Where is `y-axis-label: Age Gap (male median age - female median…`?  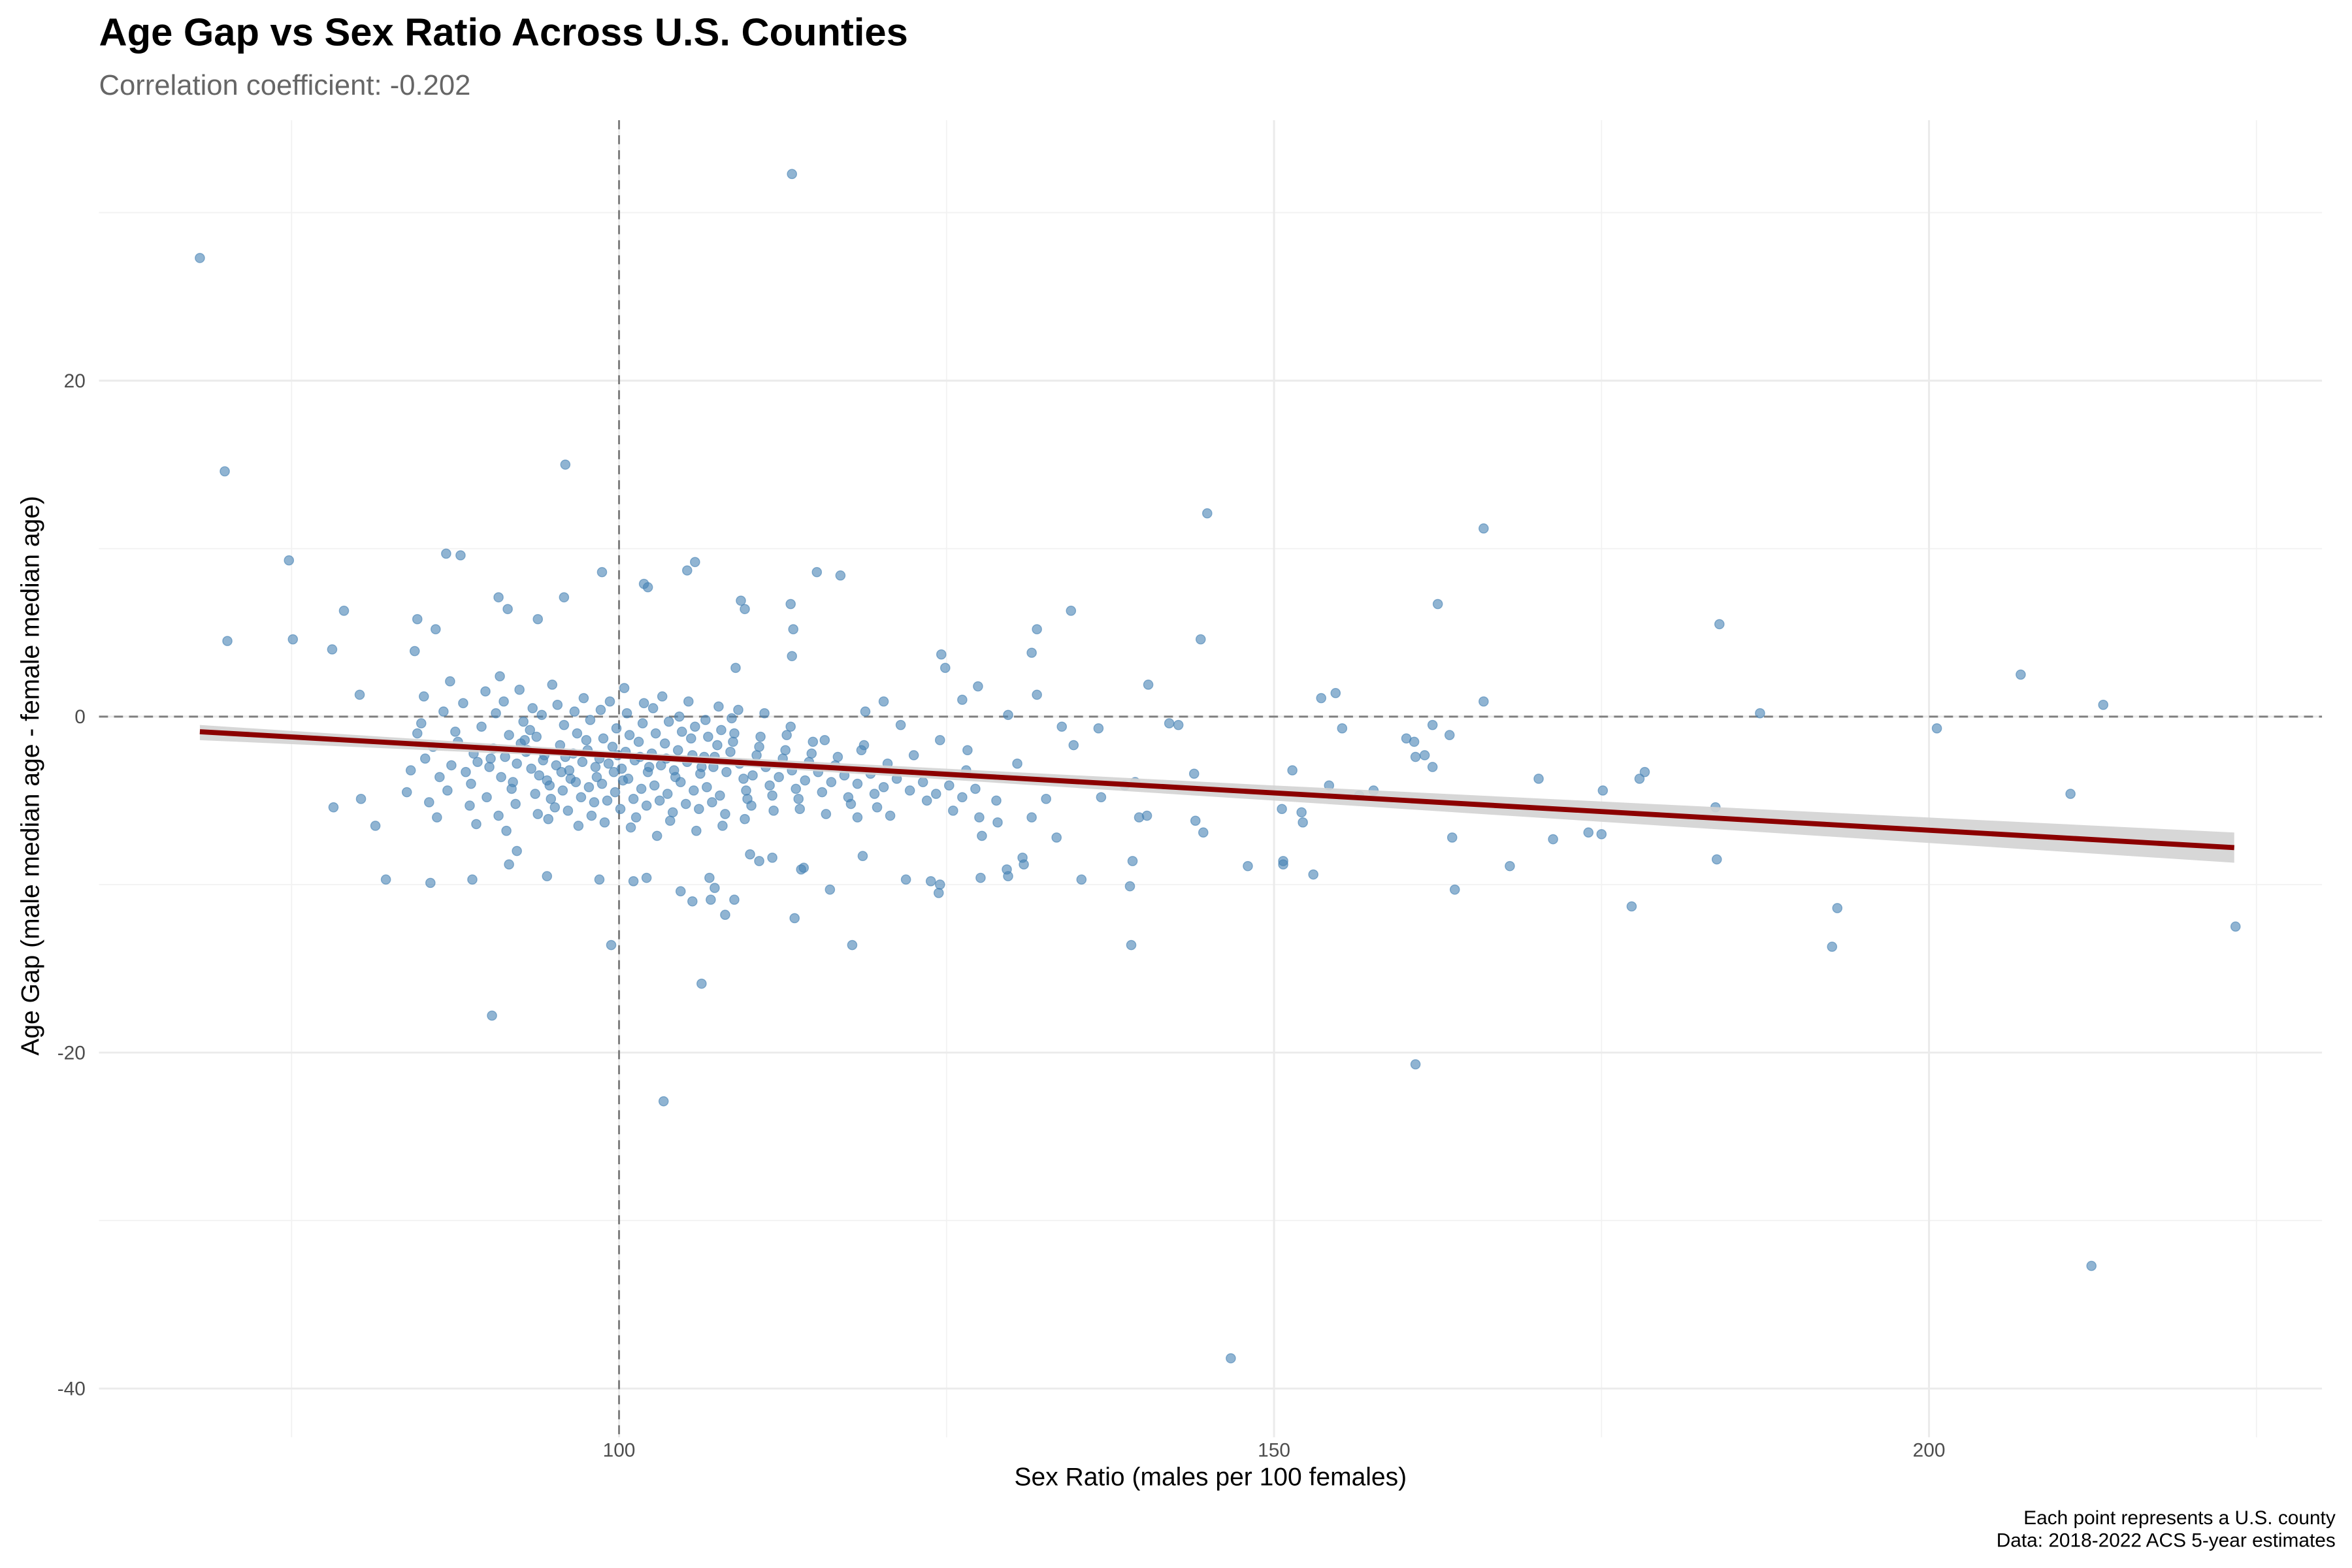 y-axis-label: Age Gap (male median age - female median… is located at coordinates (31, 776).